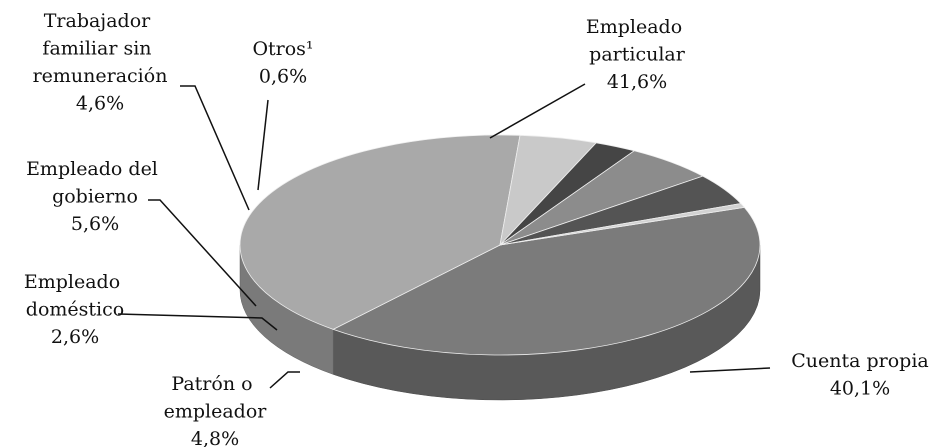  I want to click on label-line: gobierno, so click(95, 197).